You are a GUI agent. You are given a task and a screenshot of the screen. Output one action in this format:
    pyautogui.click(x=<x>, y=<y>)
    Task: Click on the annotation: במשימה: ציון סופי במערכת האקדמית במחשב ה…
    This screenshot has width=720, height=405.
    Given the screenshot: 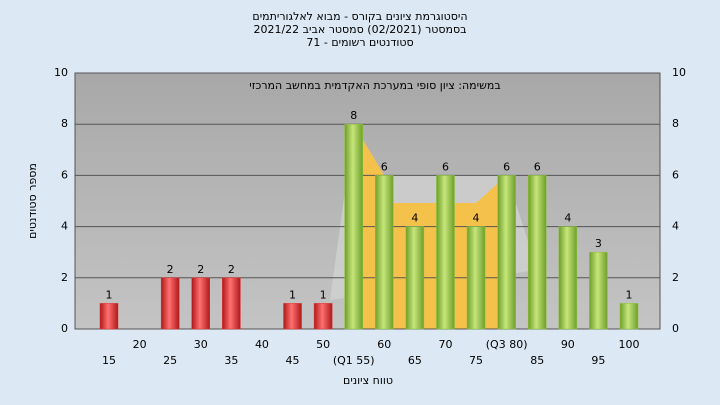 What is the action you would take?
    pyautogui.click(x=374, y=85)
    